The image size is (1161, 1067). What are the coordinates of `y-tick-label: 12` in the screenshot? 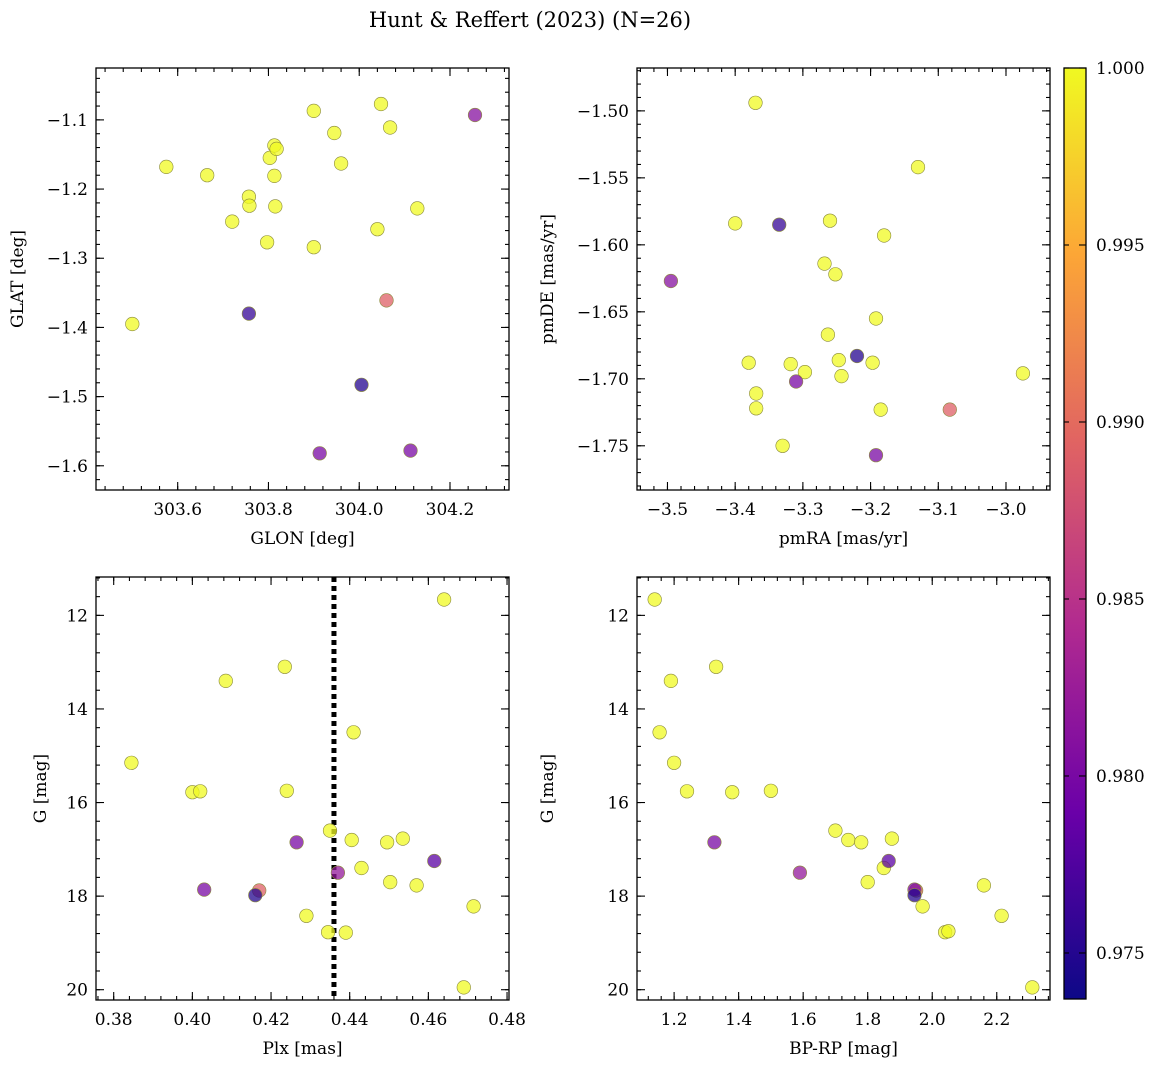 It's located at (618, 616).